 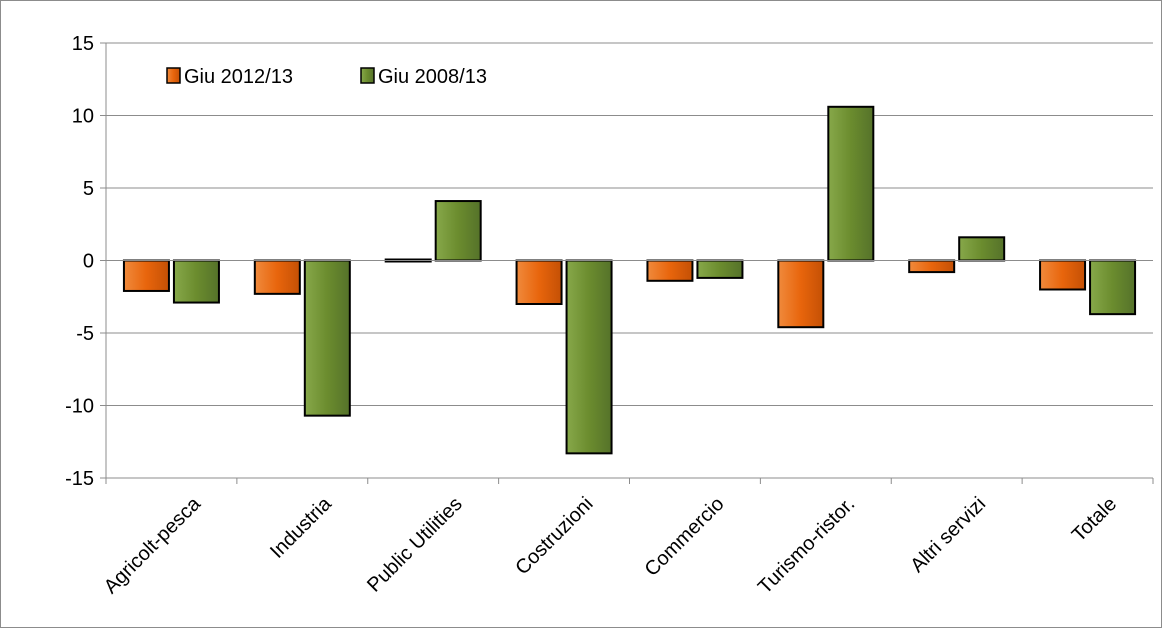 I want to click on x-category-label: Totale, so click(x=1094, y=519).